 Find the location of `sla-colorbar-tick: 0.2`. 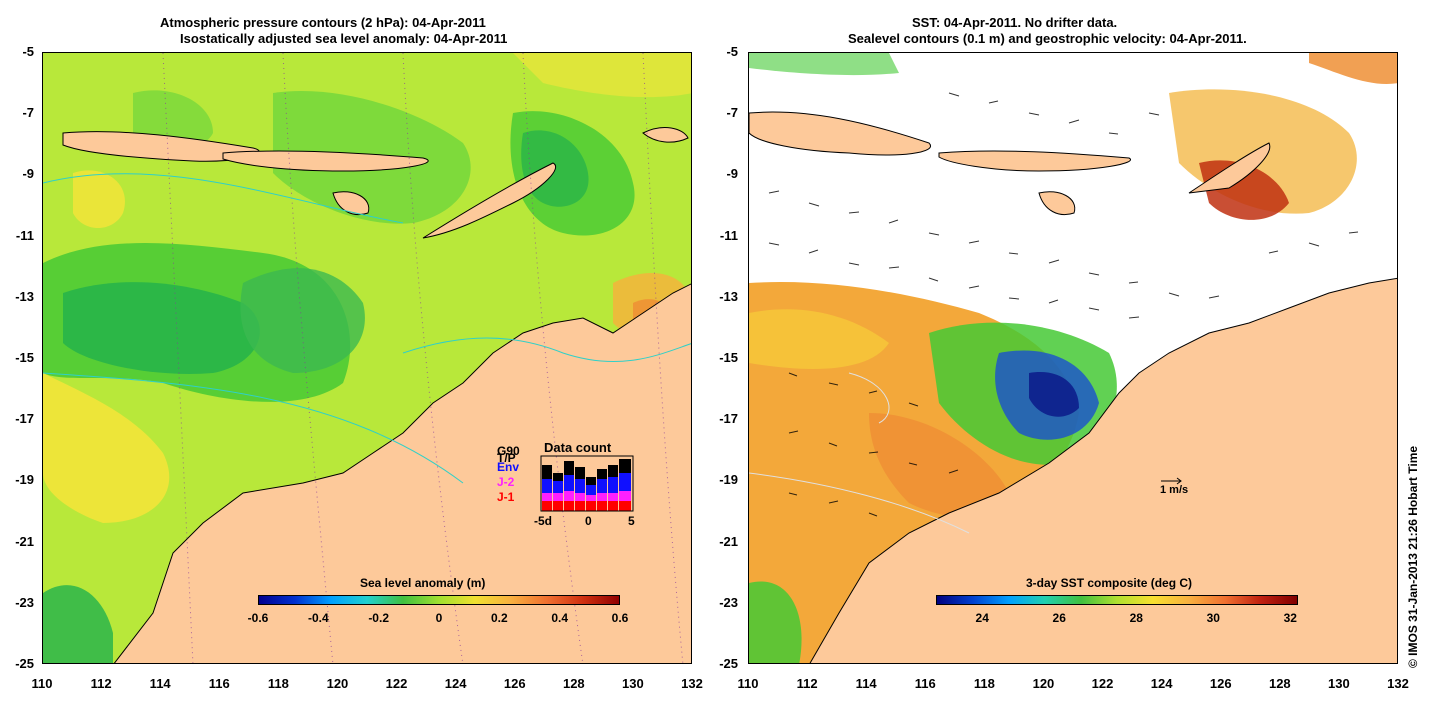

sla-colorbar-tick: 0.2 is located at coordinates (499, 618).